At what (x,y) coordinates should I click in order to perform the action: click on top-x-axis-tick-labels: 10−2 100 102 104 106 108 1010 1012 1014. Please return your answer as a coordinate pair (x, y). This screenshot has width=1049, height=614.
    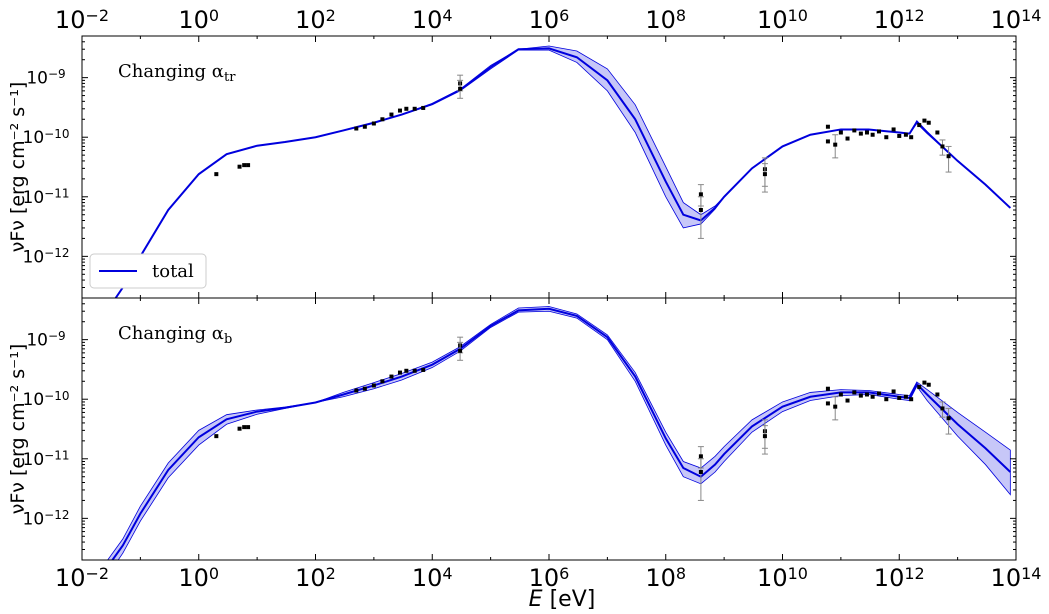
    Looking at the image, I should click on (548, 20).